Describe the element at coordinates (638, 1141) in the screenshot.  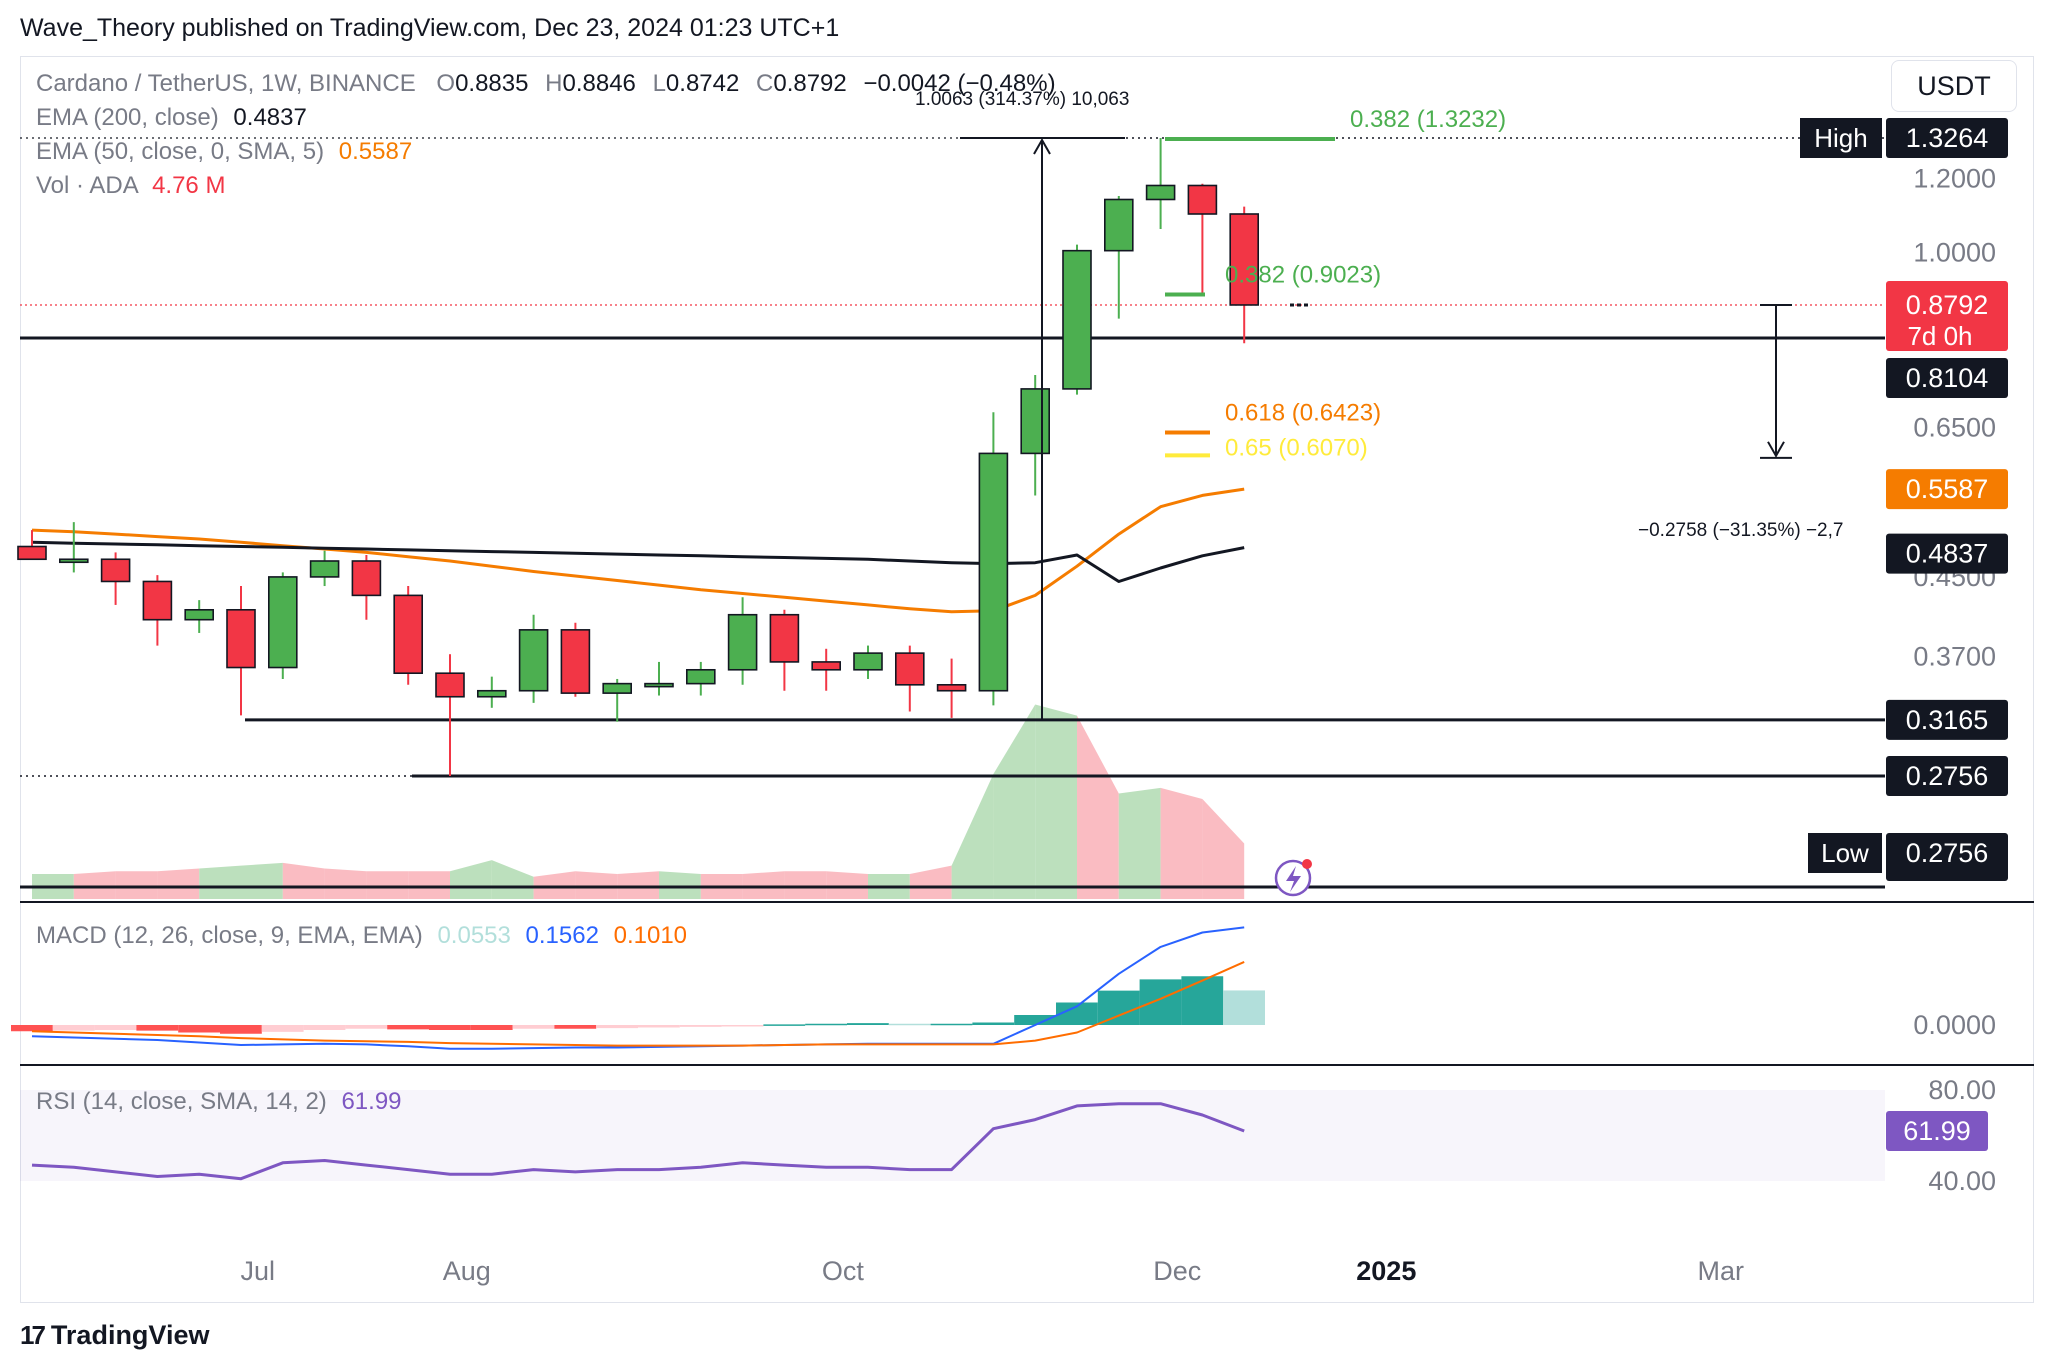
I see `rsi-line` at that location.